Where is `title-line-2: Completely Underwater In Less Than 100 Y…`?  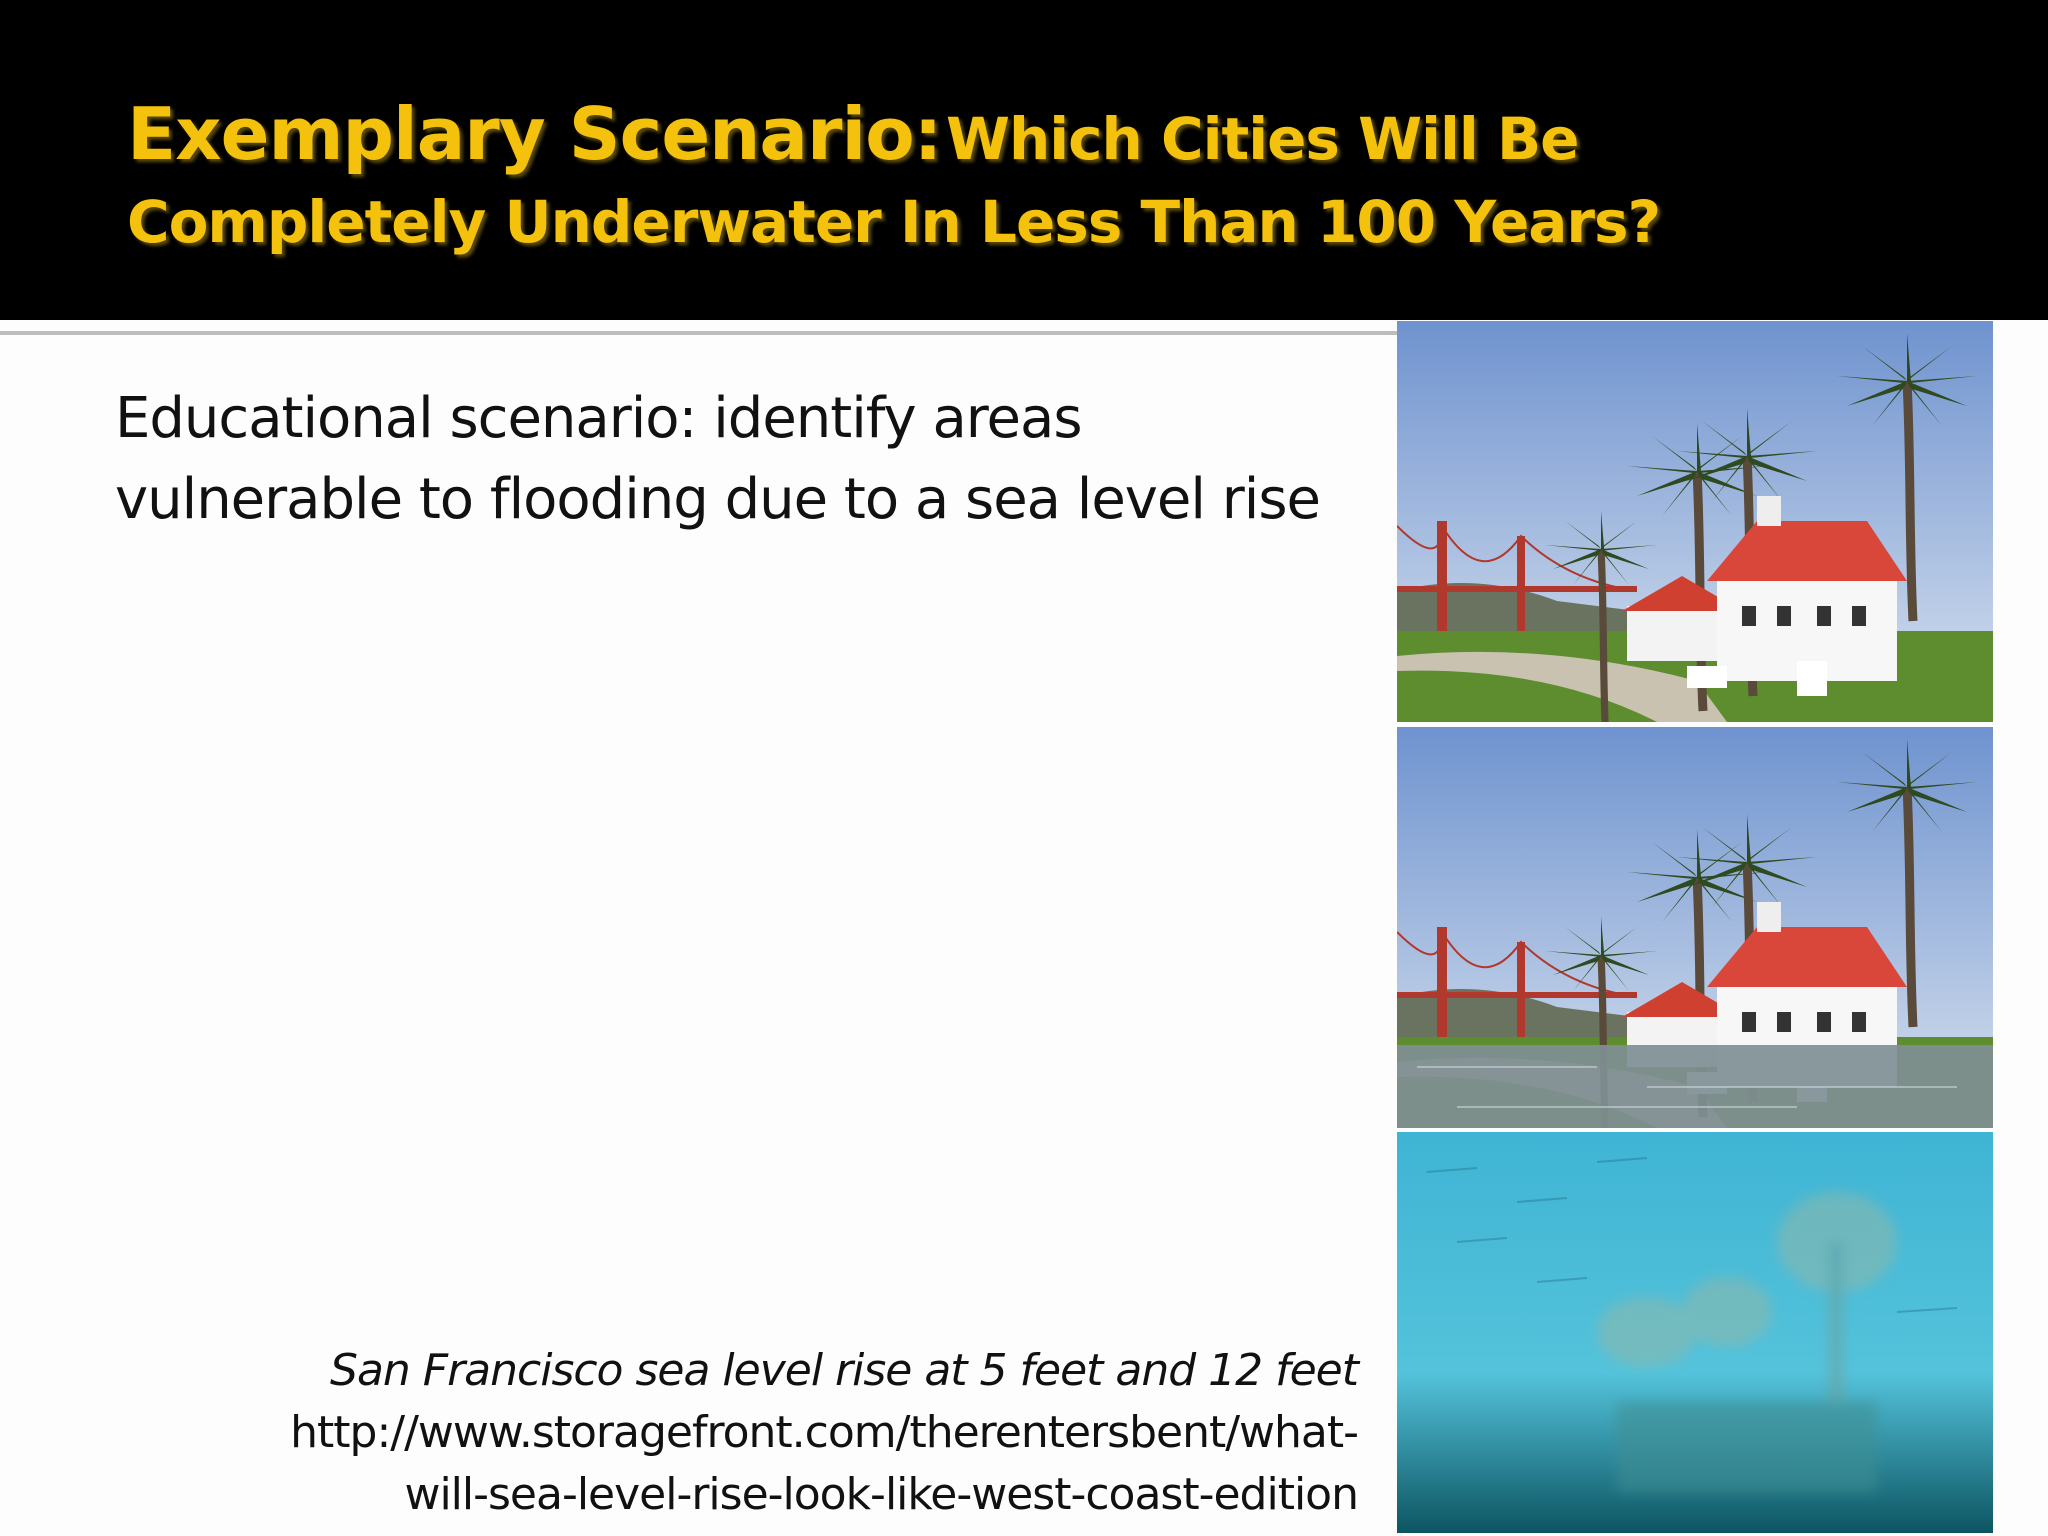 title-line-2: Completely Underwater In Less Than 100 Y… is located at coordinates (894, 222).